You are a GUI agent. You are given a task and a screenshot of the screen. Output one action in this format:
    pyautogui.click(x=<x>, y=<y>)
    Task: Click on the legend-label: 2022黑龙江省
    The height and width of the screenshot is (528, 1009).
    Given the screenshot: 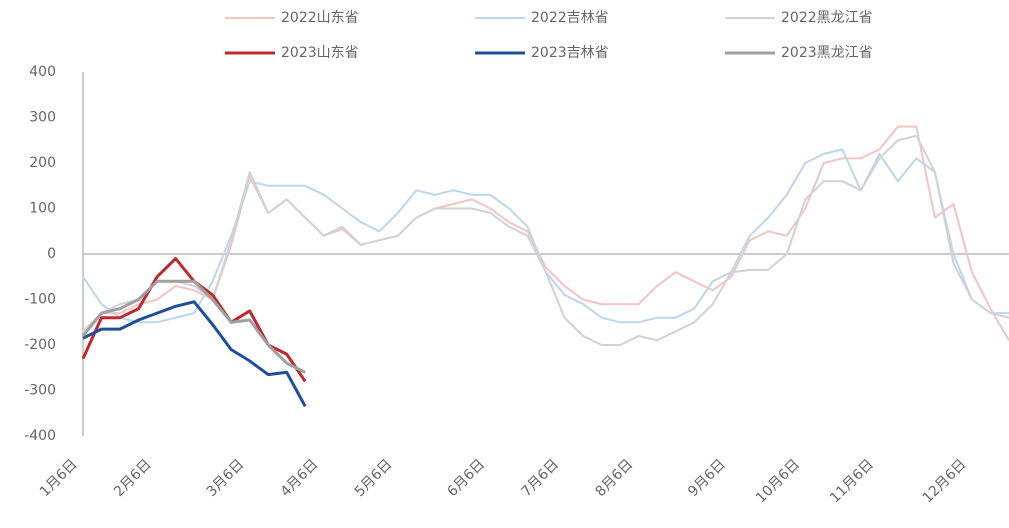 What is the action you would take?
    pyautogui.click(x=827, y=18)
    